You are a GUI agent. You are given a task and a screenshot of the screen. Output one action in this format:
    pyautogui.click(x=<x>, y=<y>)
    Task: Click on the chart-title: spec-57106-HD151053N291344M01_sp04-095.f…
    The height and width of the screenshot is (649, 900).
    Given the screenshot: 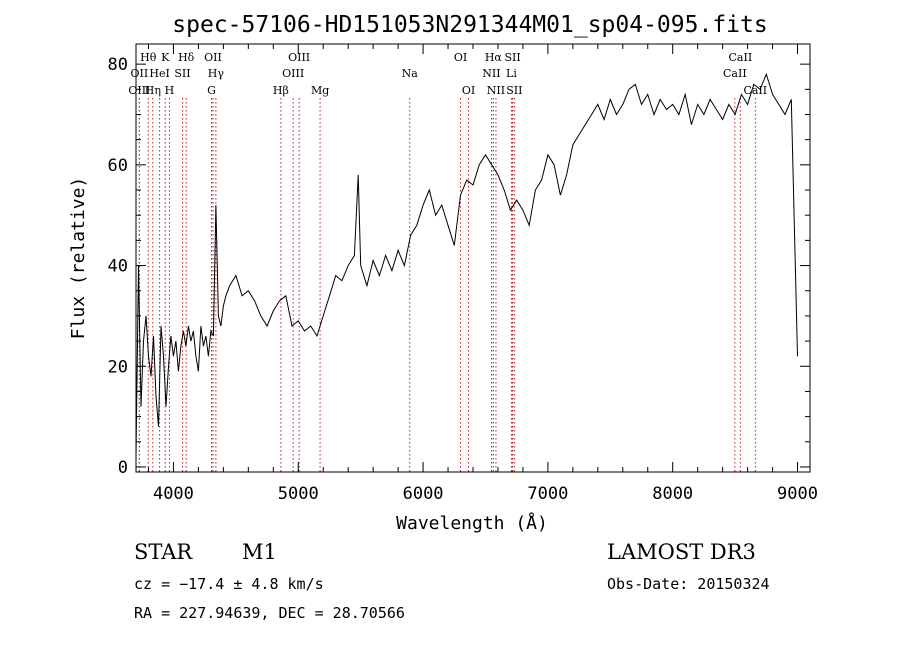 What is the action you would take?
    pyautogui.click(x=469, y=25)
    